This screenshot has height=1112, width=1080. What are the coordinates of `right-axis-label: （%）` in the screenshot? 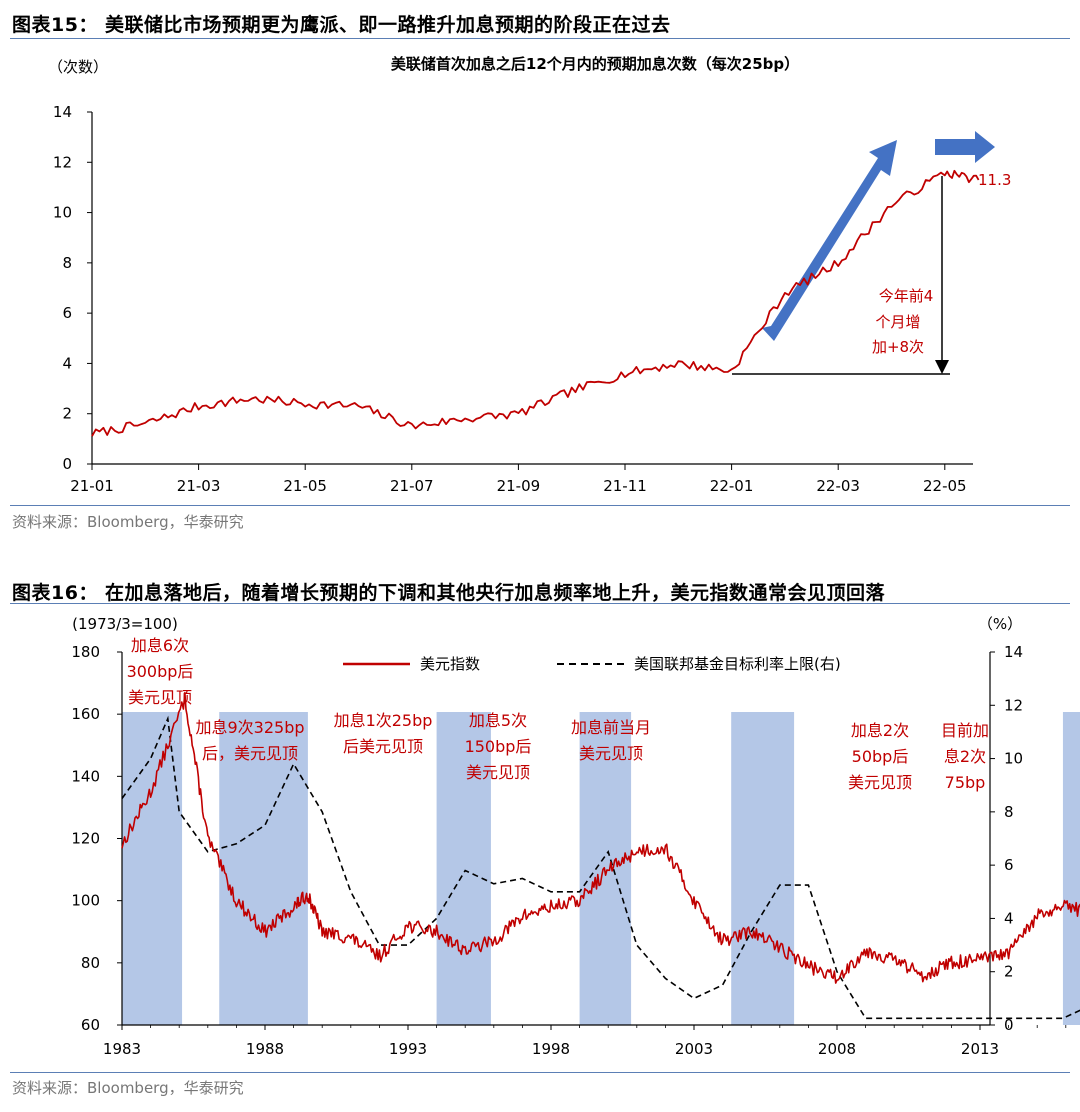 It's located at (1000, 624).